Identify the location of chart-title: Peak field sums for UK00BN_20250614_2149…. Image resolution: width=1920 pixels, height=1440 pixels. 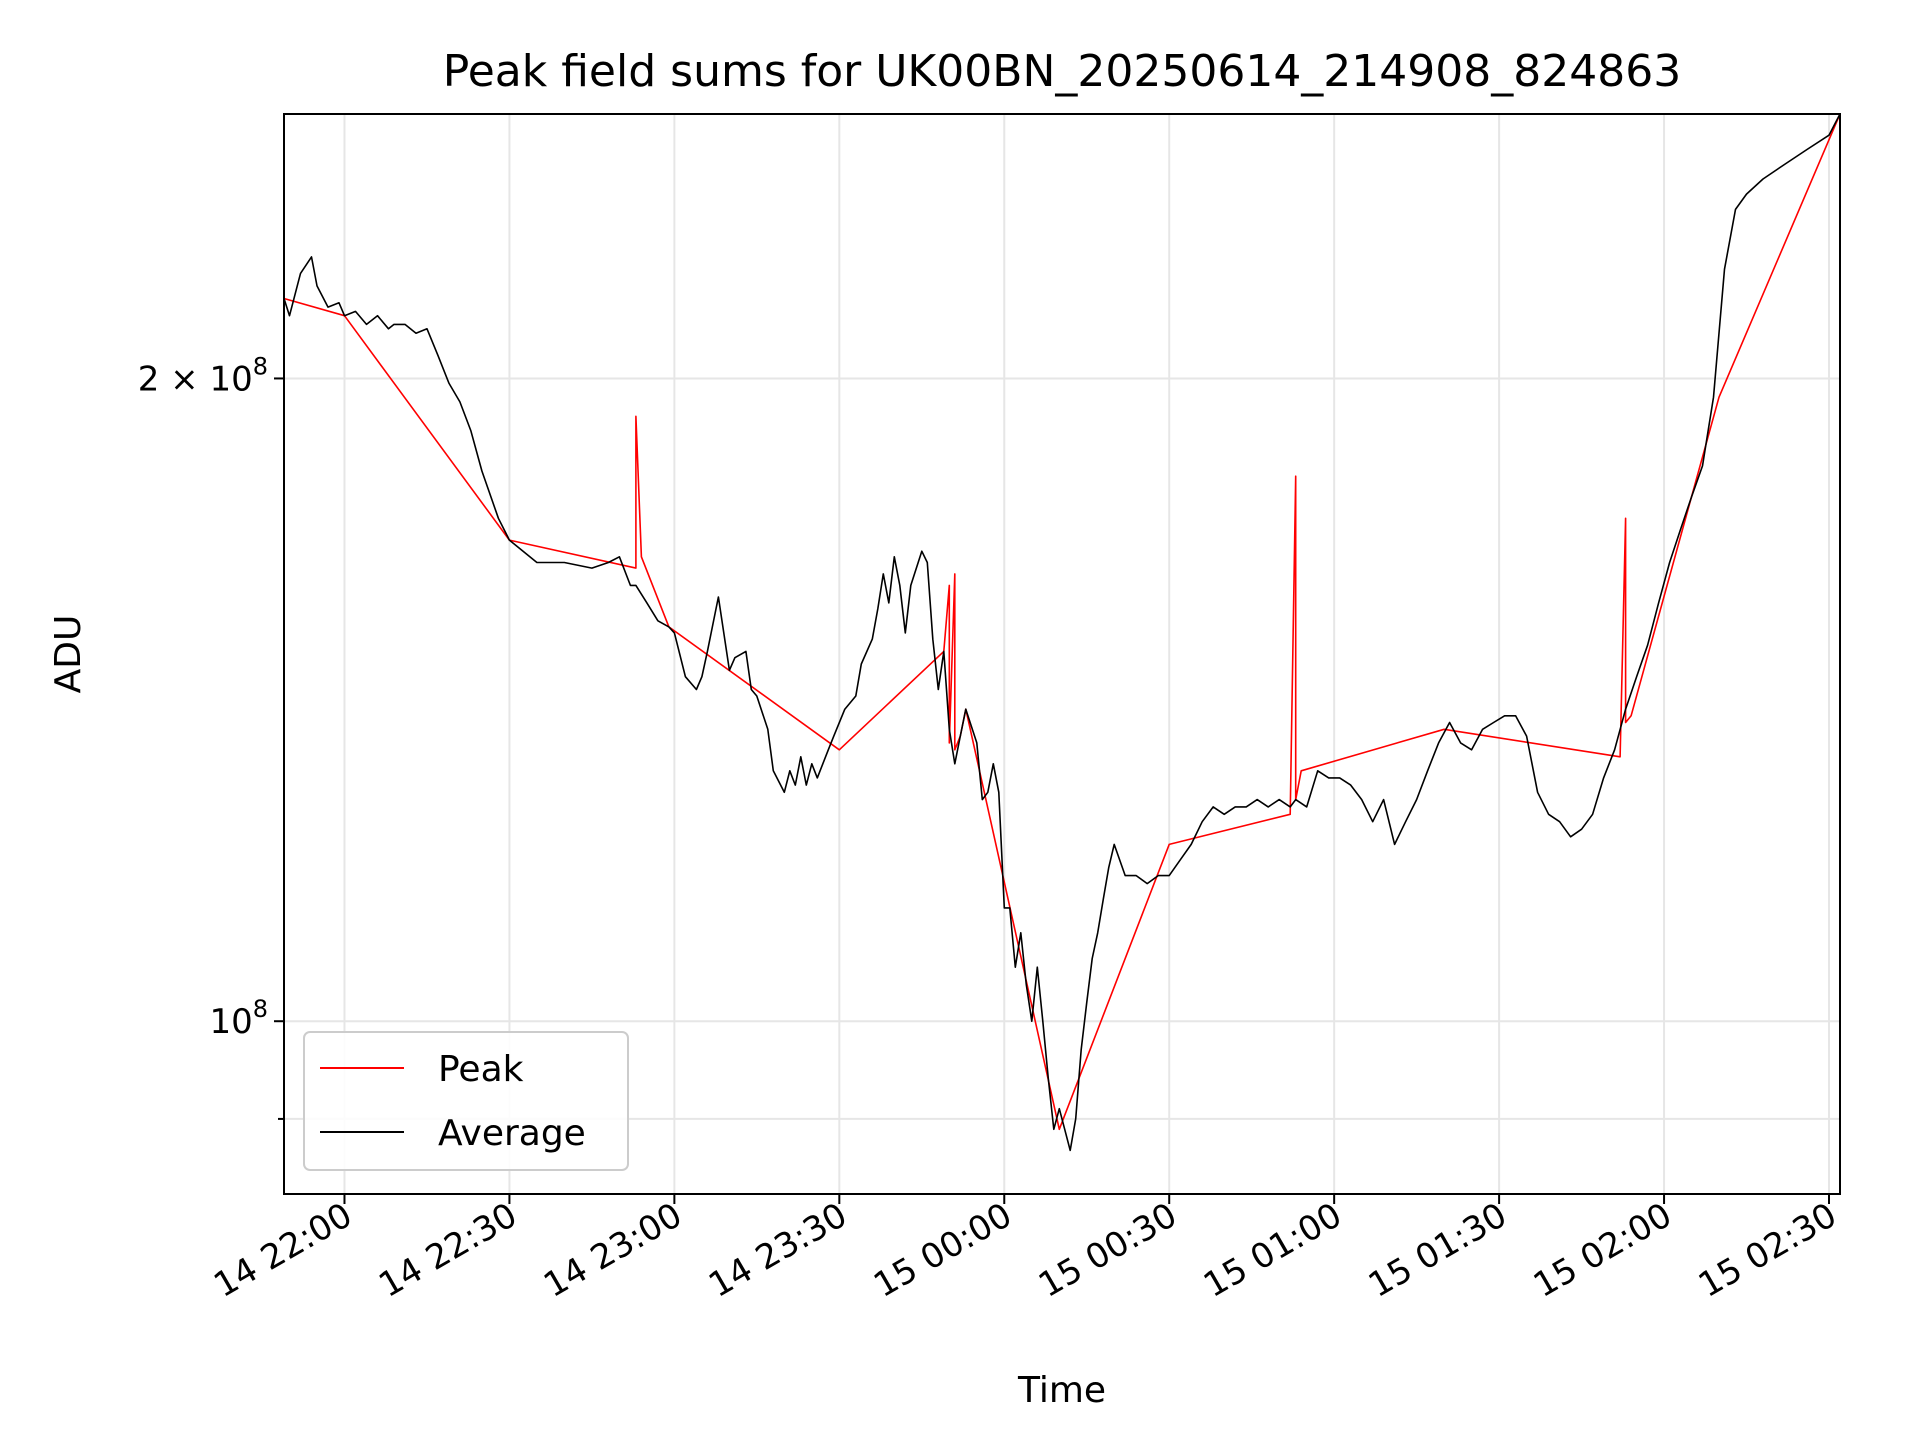
(1062, 71).